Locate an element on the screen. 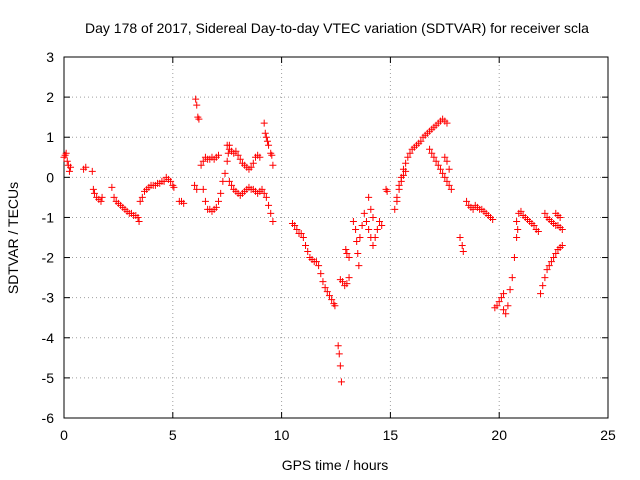 This screenshot has height=480, width=640. y-tick-label: -4 is located at coordinates (48, 338).